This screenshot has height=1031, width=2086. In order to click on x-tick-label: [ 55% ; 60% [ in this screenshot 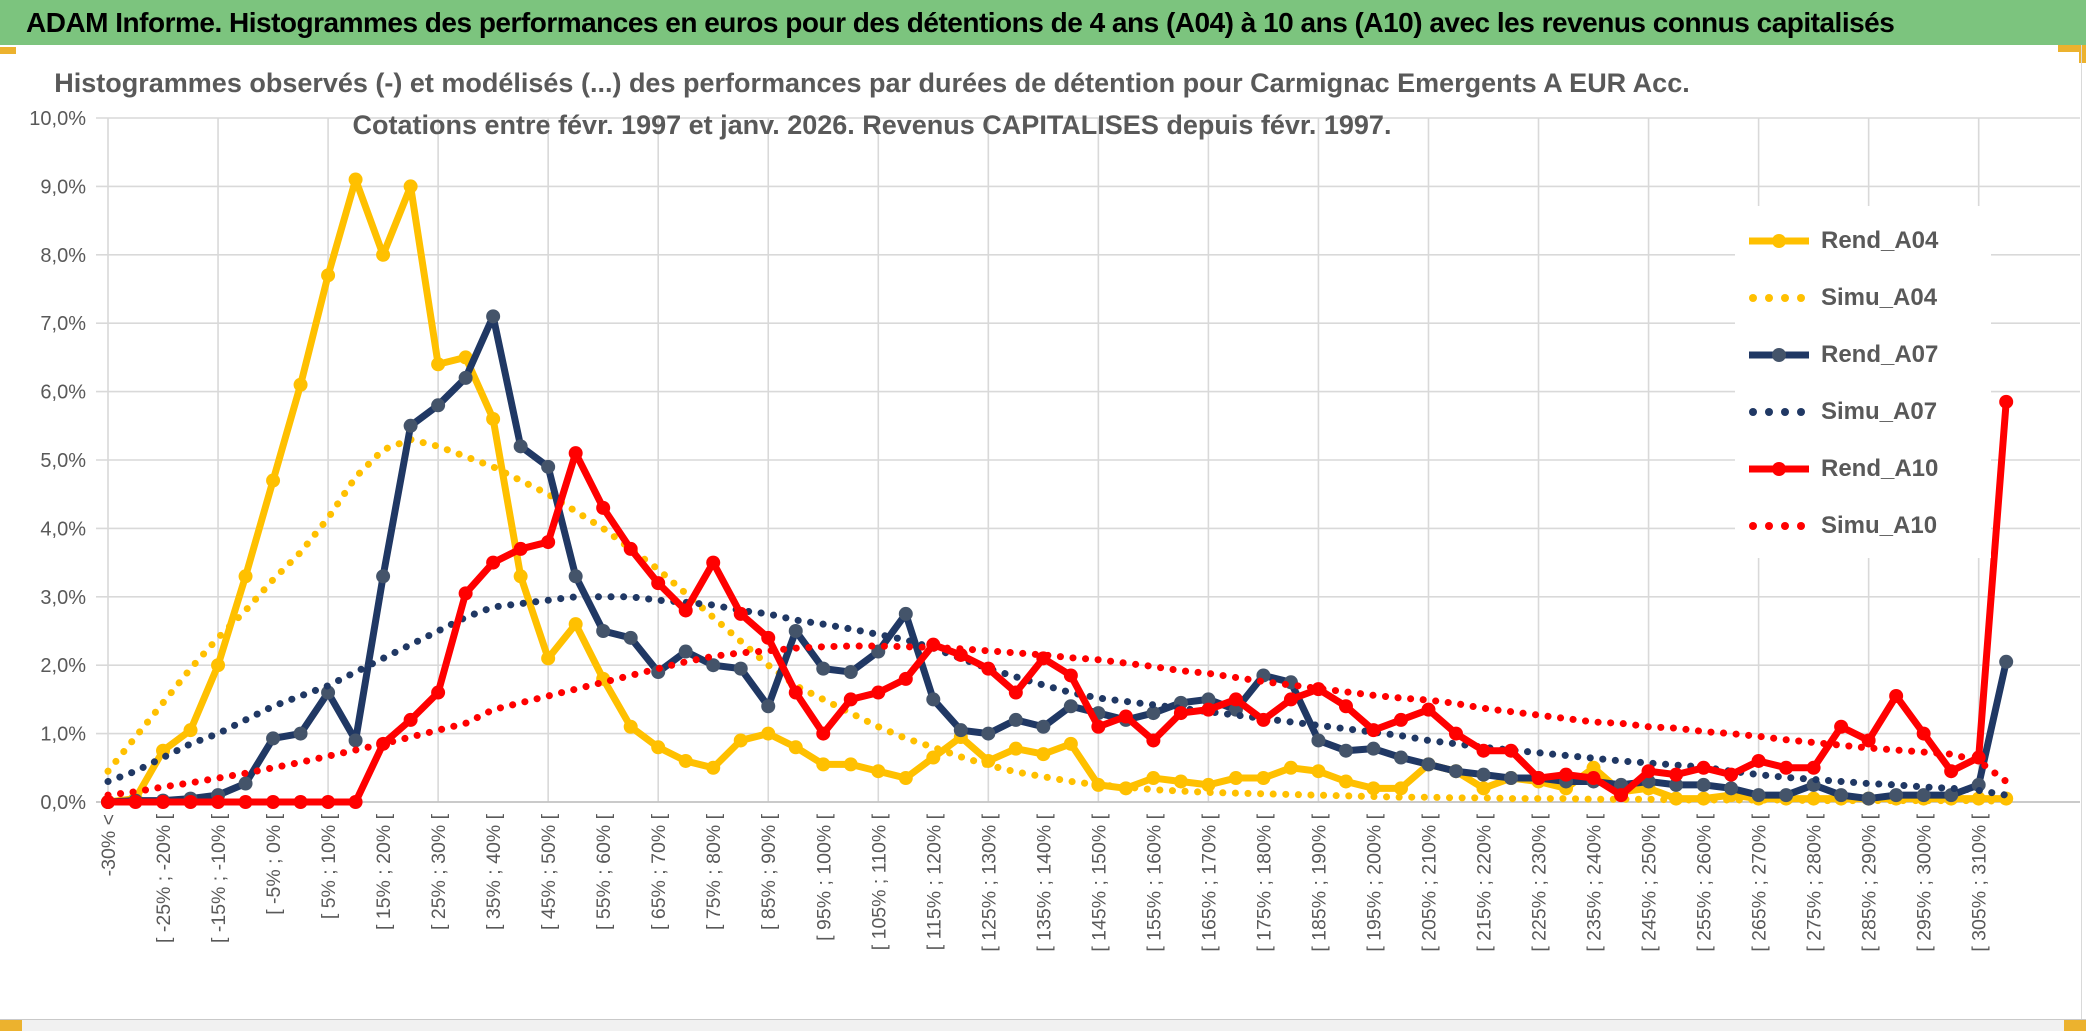, I will do `click(604, 871)`.